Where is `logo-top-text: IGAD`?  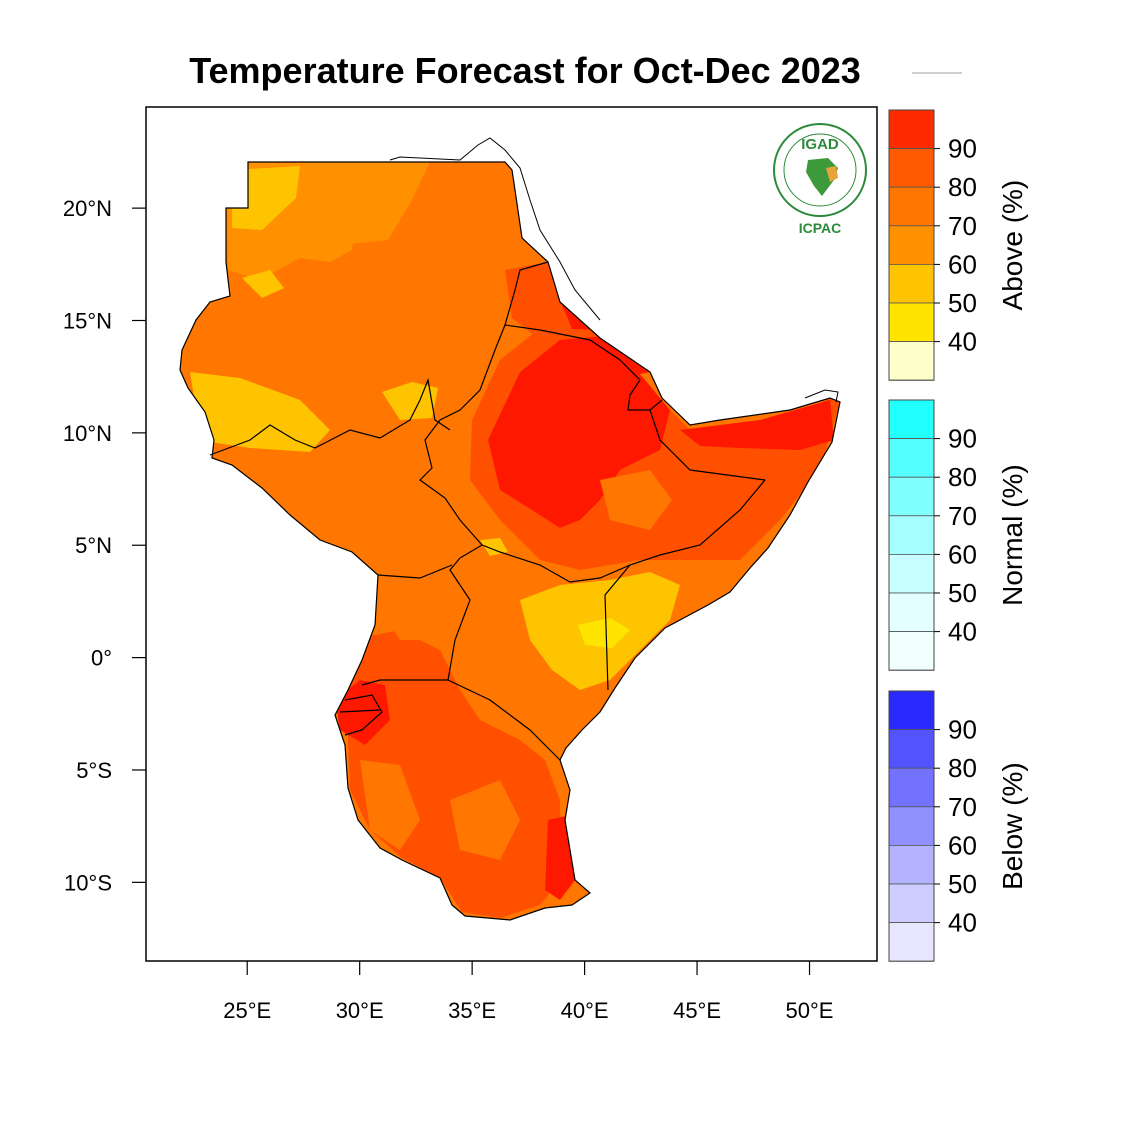
logo-top-text: IGAD is located at coordinates (820, 144).